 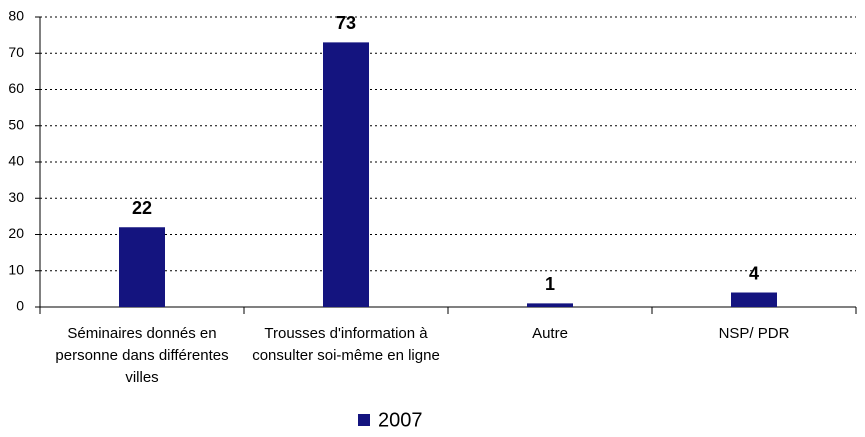 What do you see at coordinates (16, 233) in the screenshot?
I see `y-tick-label: 20` at bounding box center [16, 233].